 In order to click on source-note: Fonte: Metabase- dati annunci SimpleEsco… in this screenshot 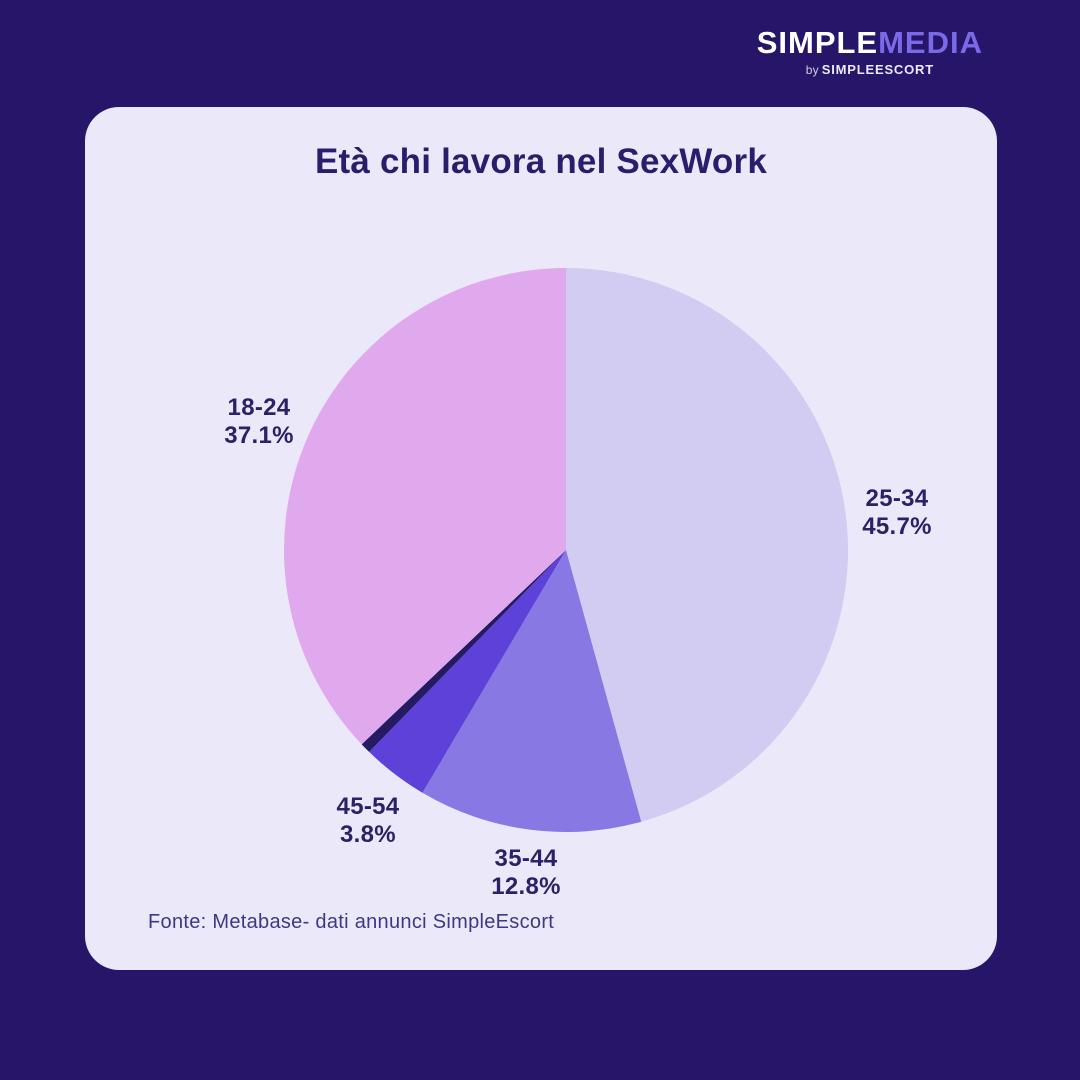, I will do `click(351, 922)`.